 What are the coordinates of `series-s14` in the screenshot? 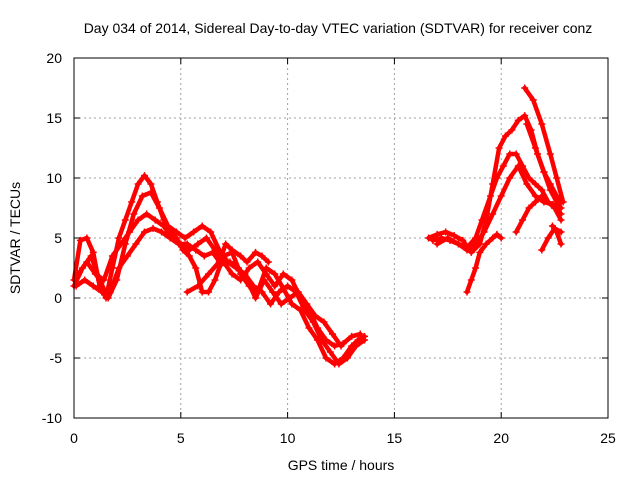 It's located at (556, 235).